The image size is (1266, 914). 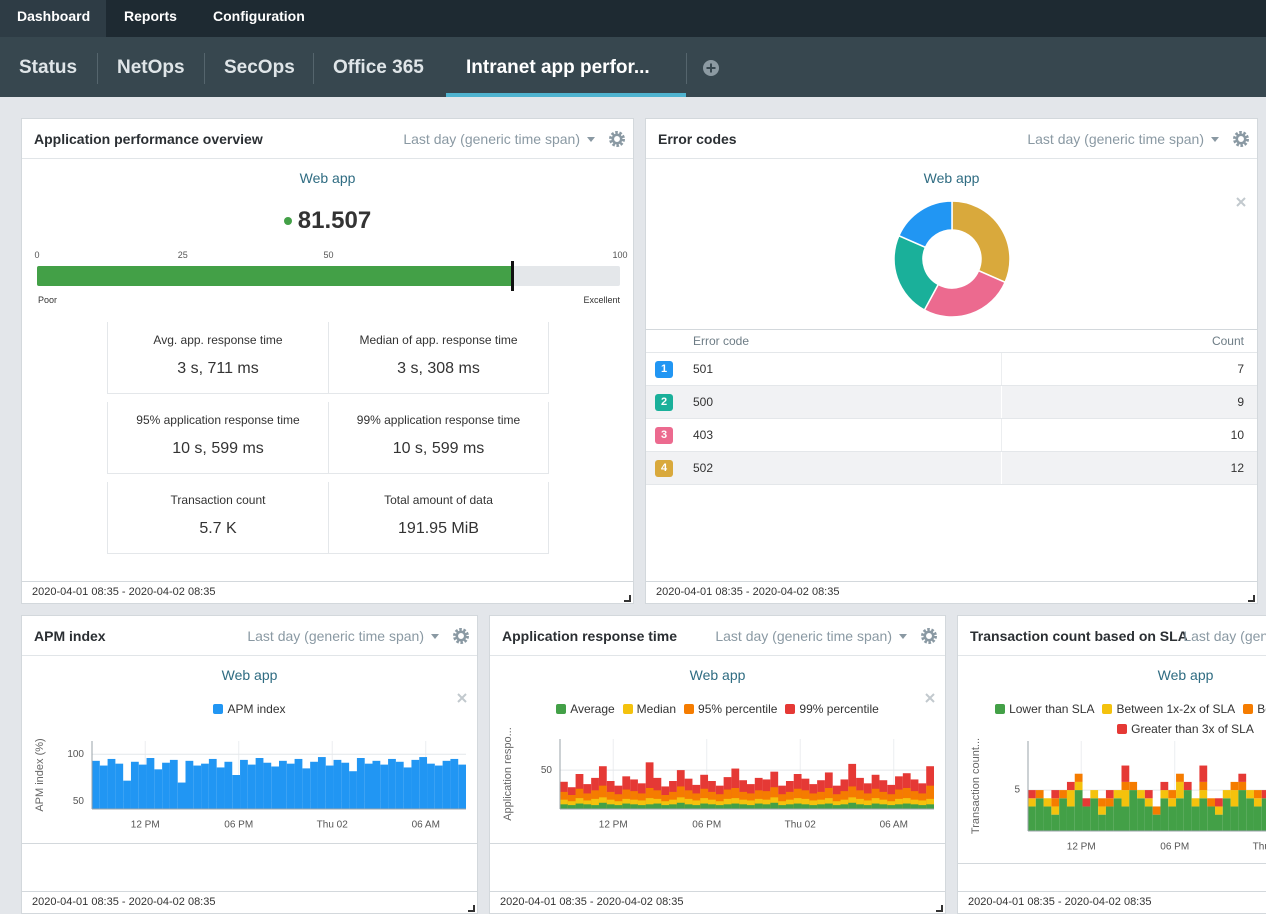 What do you see at coordinates (1240, 369) in the screenshot?
I see `error-count: 7` at bounding box center [1240, 369].